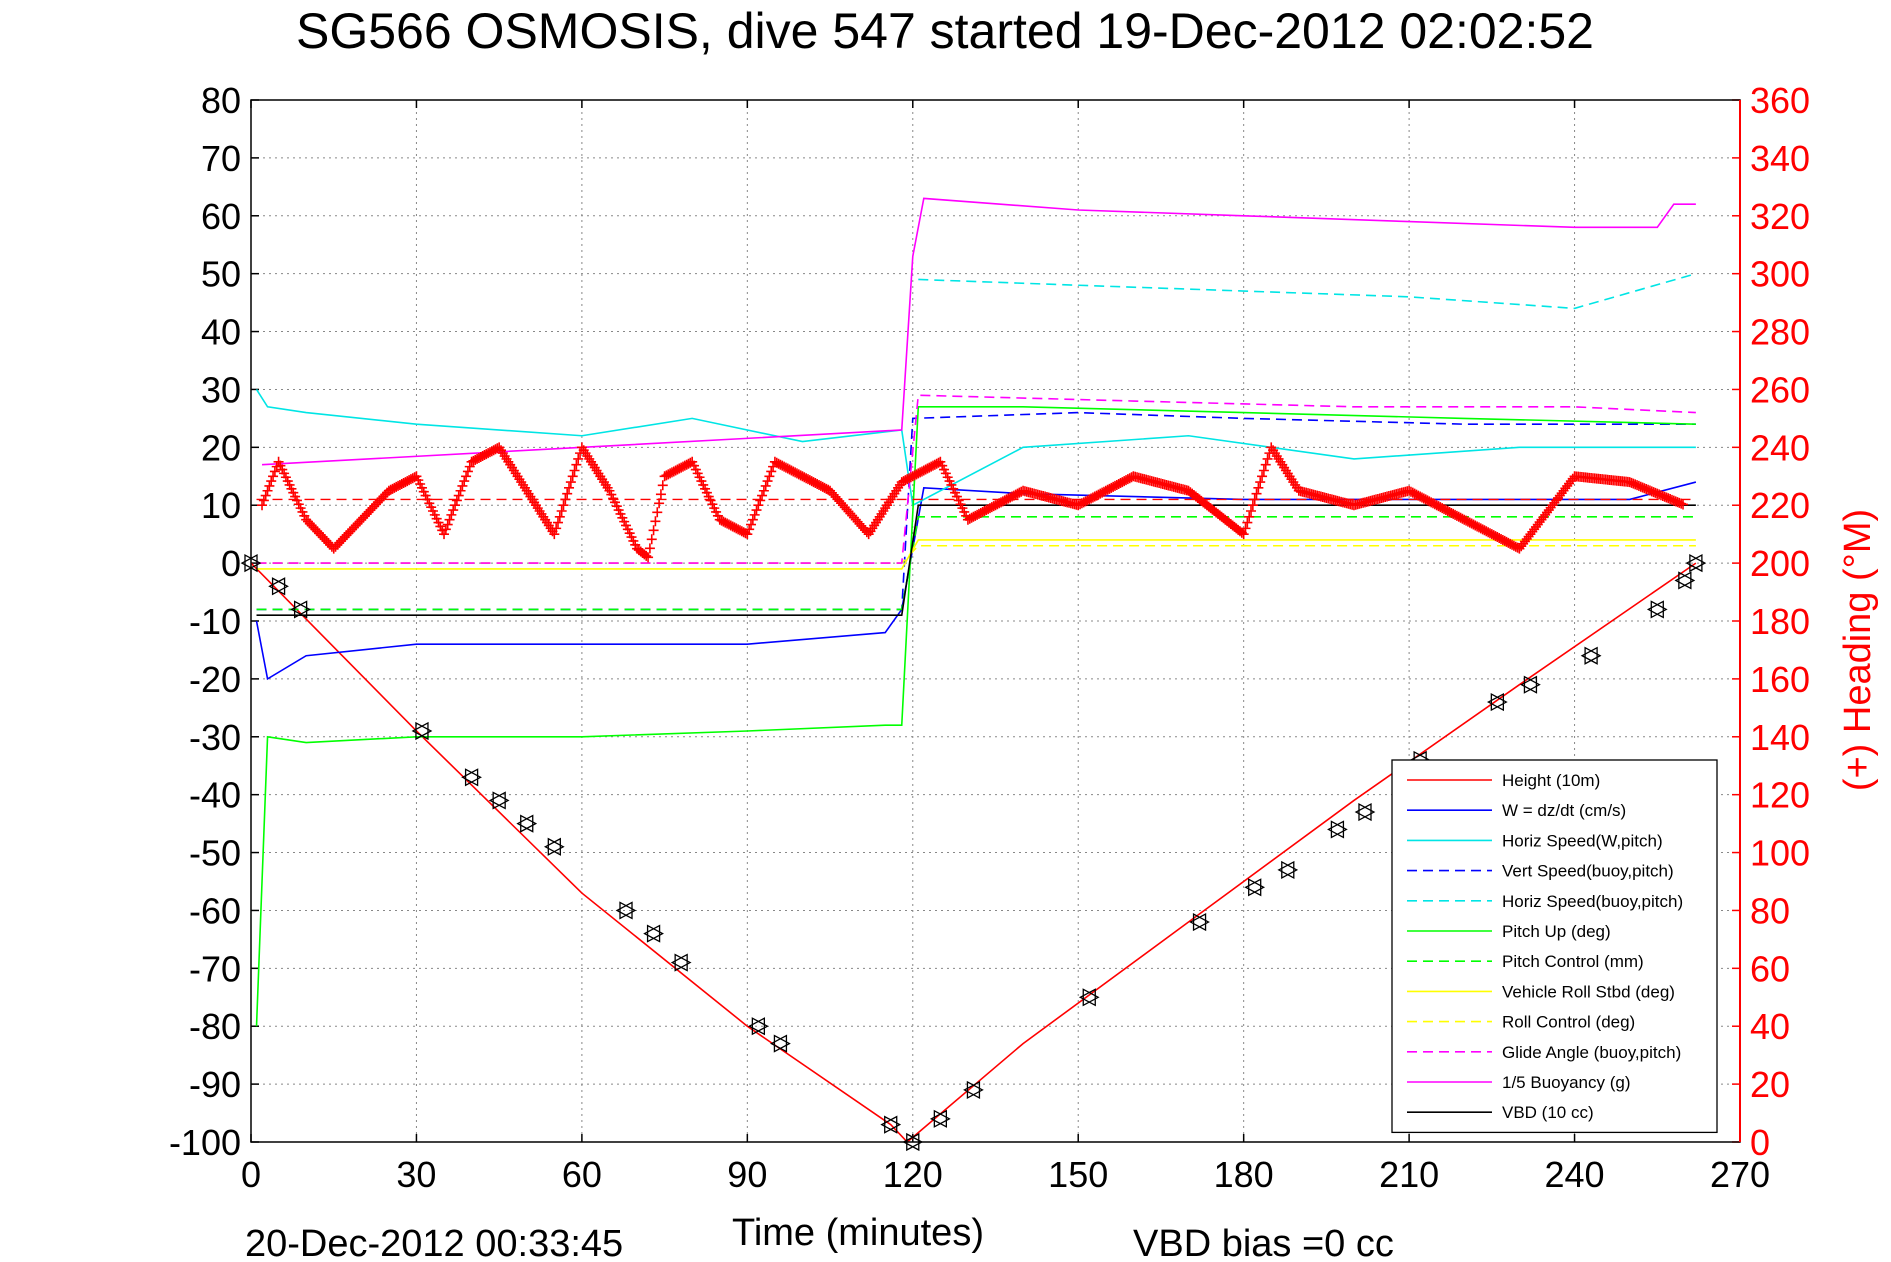 The width and height of the screenshot is (1891, 1262). Describe the element at coordinates (1770, 910) in the screenshot. I see `right-tick-label: 80` at that location.